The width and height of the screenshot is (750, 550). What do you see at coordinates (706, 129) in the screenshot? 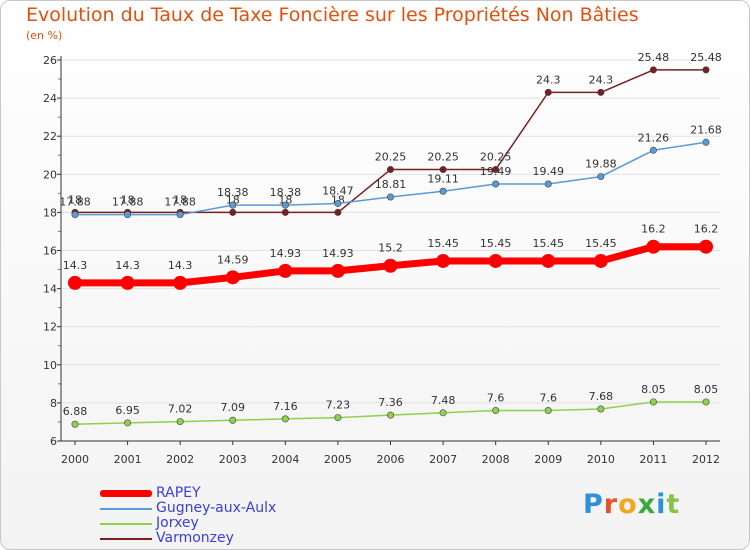
I see `data-label-gugney-aux-aulx-2012: 21.68` at bounding box center [706, 129].